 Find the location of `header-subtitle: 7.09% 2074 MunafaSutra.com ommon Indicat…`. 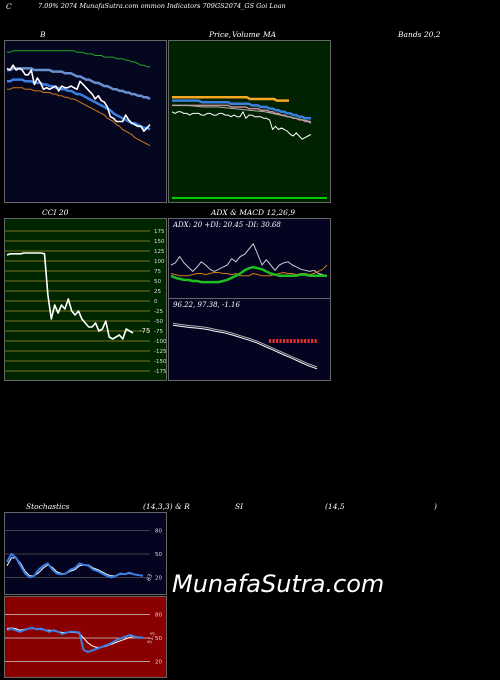

header-subtitle: 7.09% 2074 MunafaSutra.com ommon Indicat… is located at coordinates (162, 6).